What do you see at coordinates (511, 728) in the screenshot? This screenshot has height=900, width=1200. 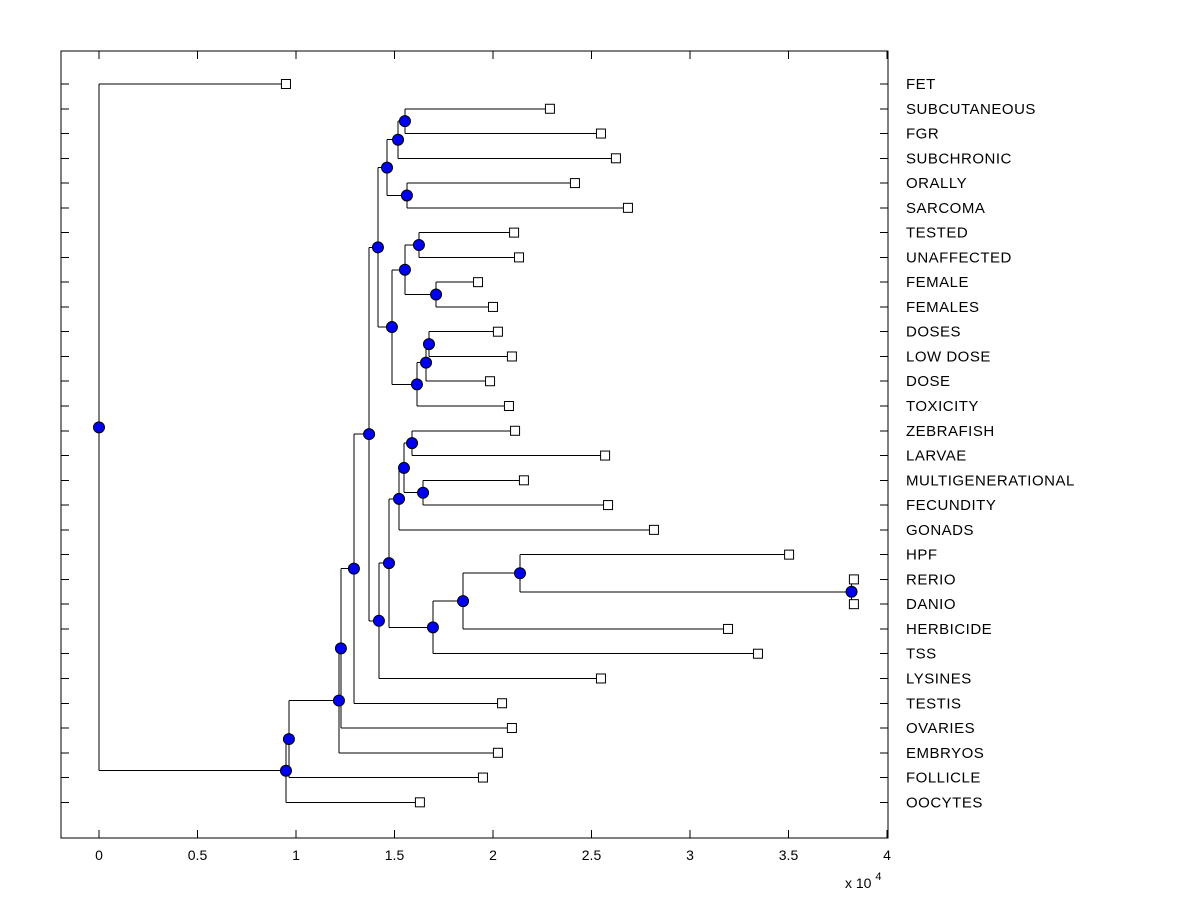 I see `leaf-node-marker-ovaries` at bounding box center [511, 728].